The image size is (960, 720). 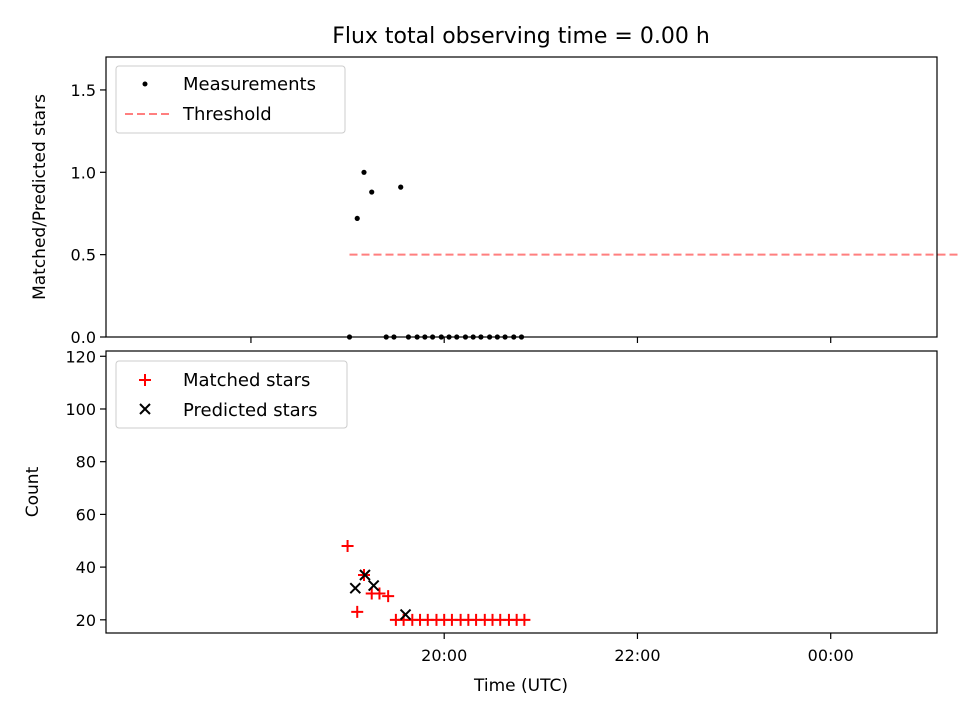 What do you see at coordinates (227, 114) in the screenshot?
I see `legend-threshold-label: Threshold` at bounding box center [227, 114].